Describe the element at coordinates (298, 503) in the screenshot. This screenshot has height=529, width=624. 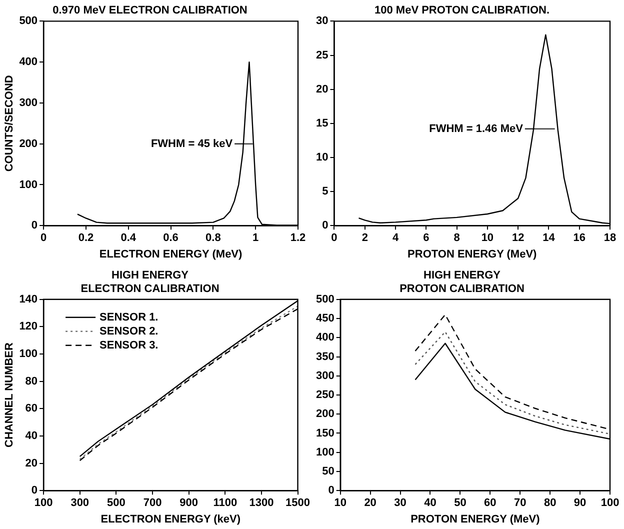
I see `x-tick-label: 1500` at that location.